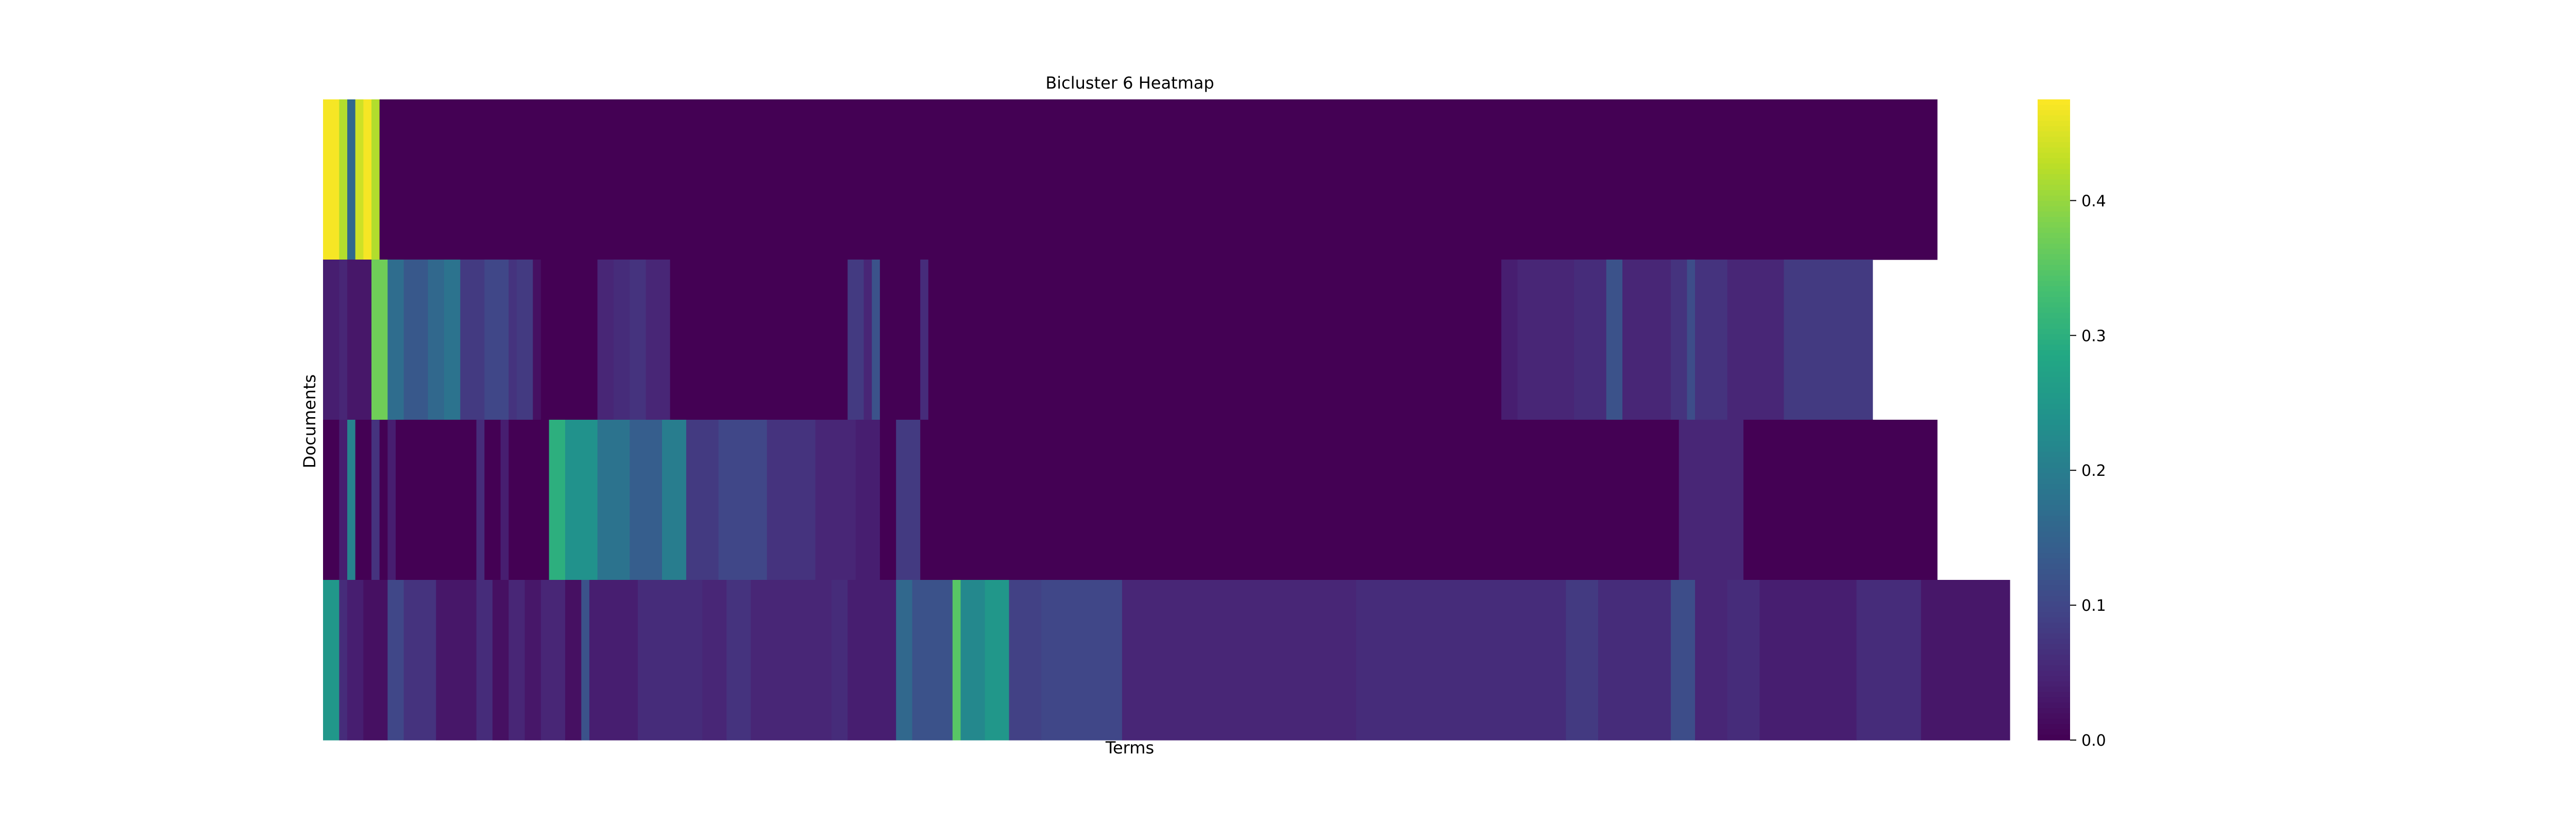 The width and height of the screenshot is (2576, 824). I want to click on colorbar-tick-label: 0.0, so click(2093, 741).